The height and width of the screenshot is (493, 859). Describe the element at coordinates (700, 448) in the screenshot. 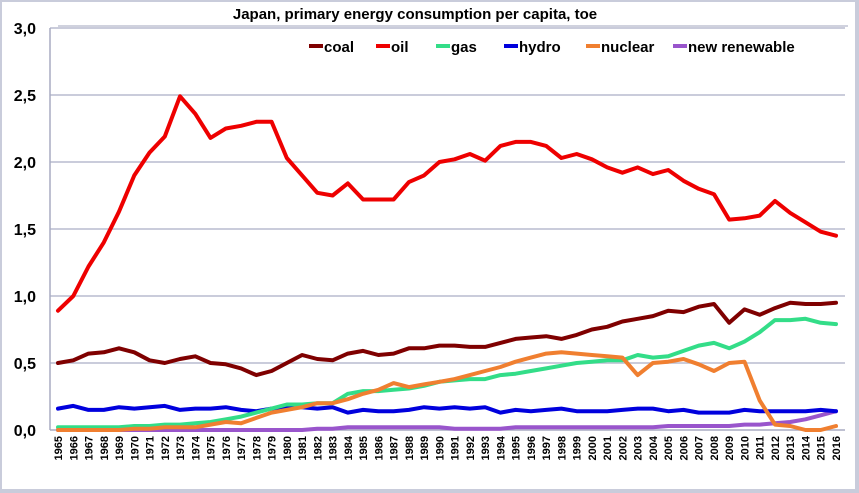

I see `x-tick-label: 2007` at that location.